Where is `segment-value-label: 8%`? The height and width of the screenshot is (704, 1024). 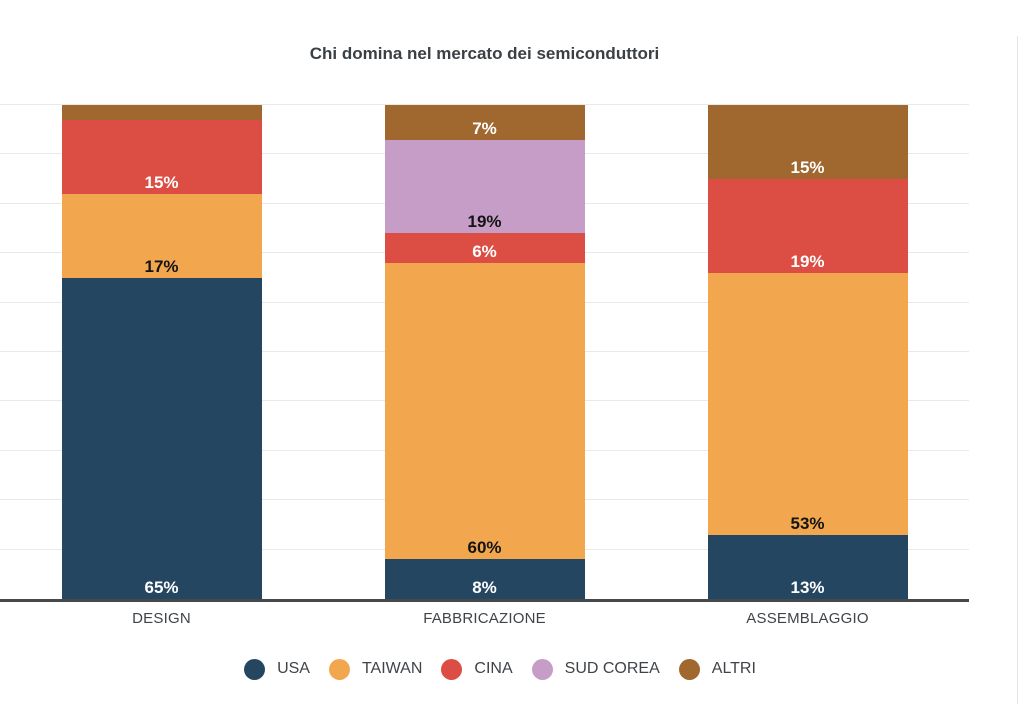 segment-value-label: 8% is located at coordinates (484, 587).